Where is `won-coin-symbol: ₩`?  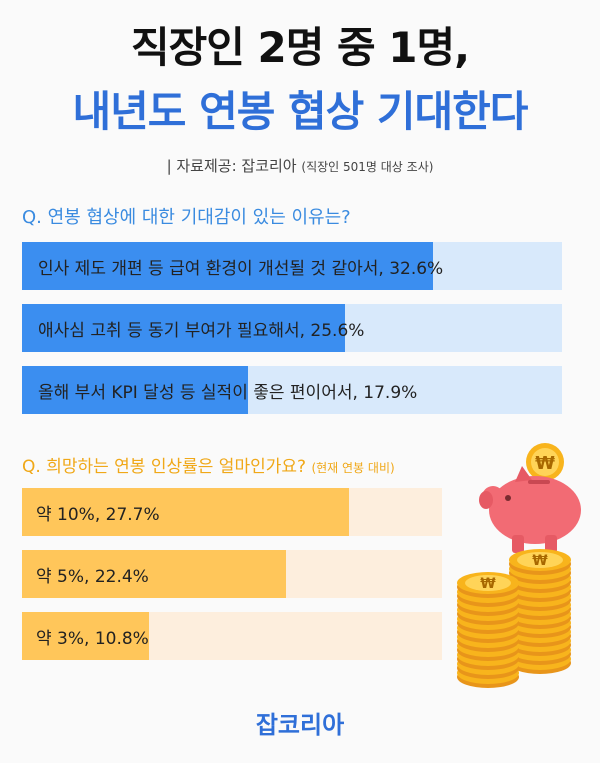 won-coin-symbol: ₩ is located at coordinates (545, 463).